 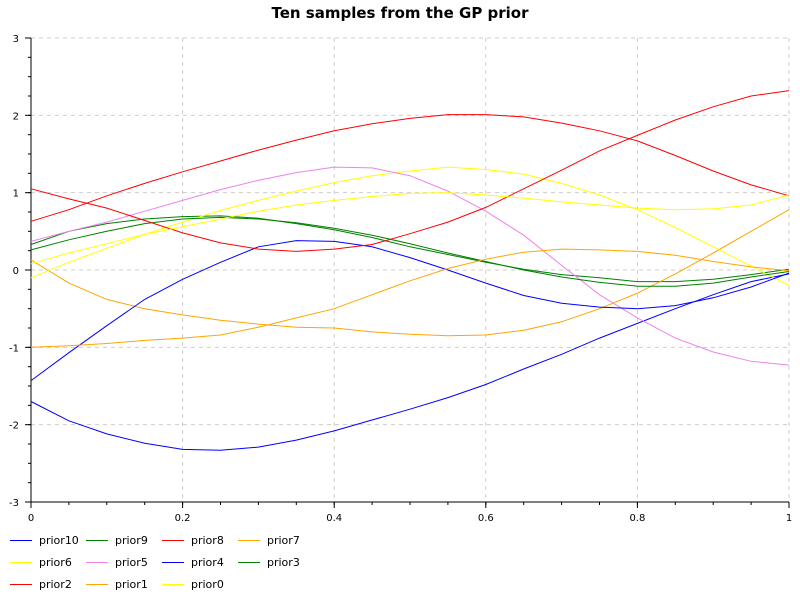 I want to click on legend-item-prior8: prior8, so click(x=193, y=540).